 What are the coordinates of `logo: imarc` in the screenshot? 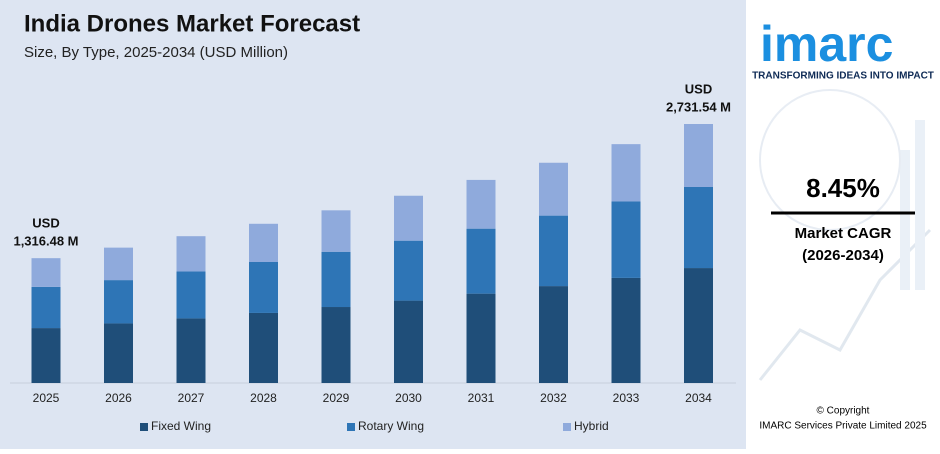 It's located at (826, 44).